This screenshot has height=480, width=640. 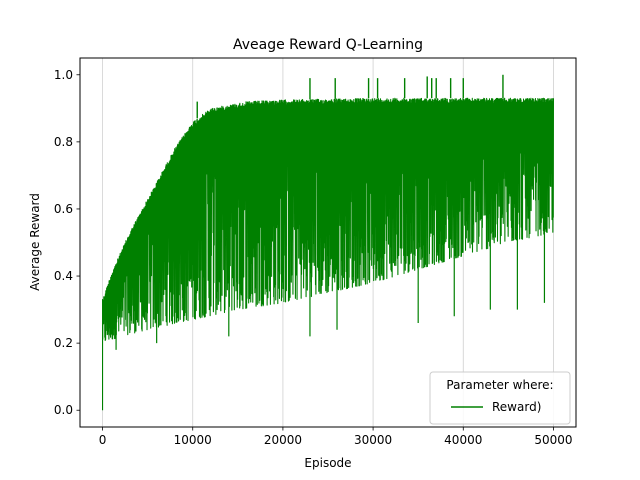 I want to click on legend-box, so click(x=500, y=398).